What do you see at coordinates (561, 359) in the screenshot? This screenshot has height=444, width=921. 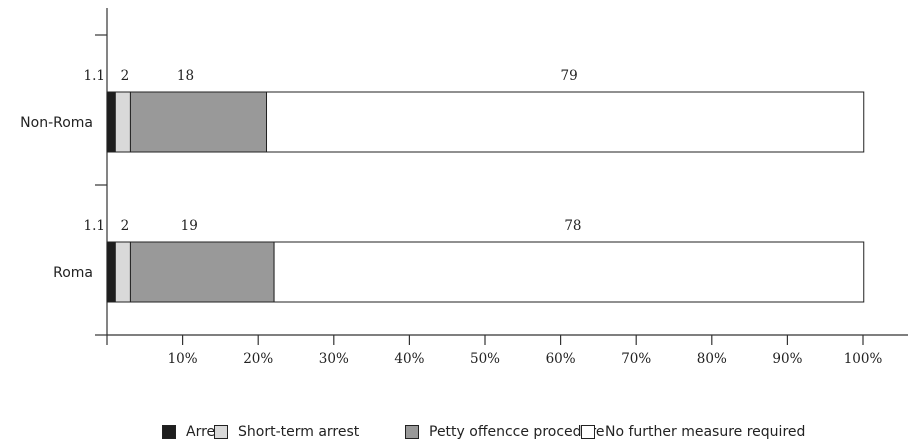 I see `x-tick-label: 60%` at bounding box center [561, 359].